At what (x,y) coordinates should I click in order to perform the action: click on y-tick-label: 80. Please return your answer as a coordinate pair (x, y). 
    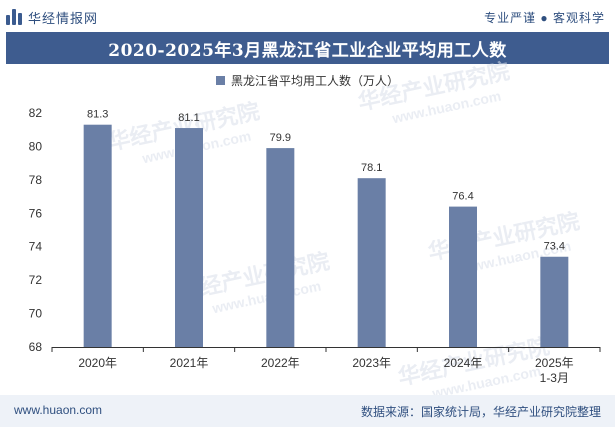
    Looking at the image, I should click on (36, 146).